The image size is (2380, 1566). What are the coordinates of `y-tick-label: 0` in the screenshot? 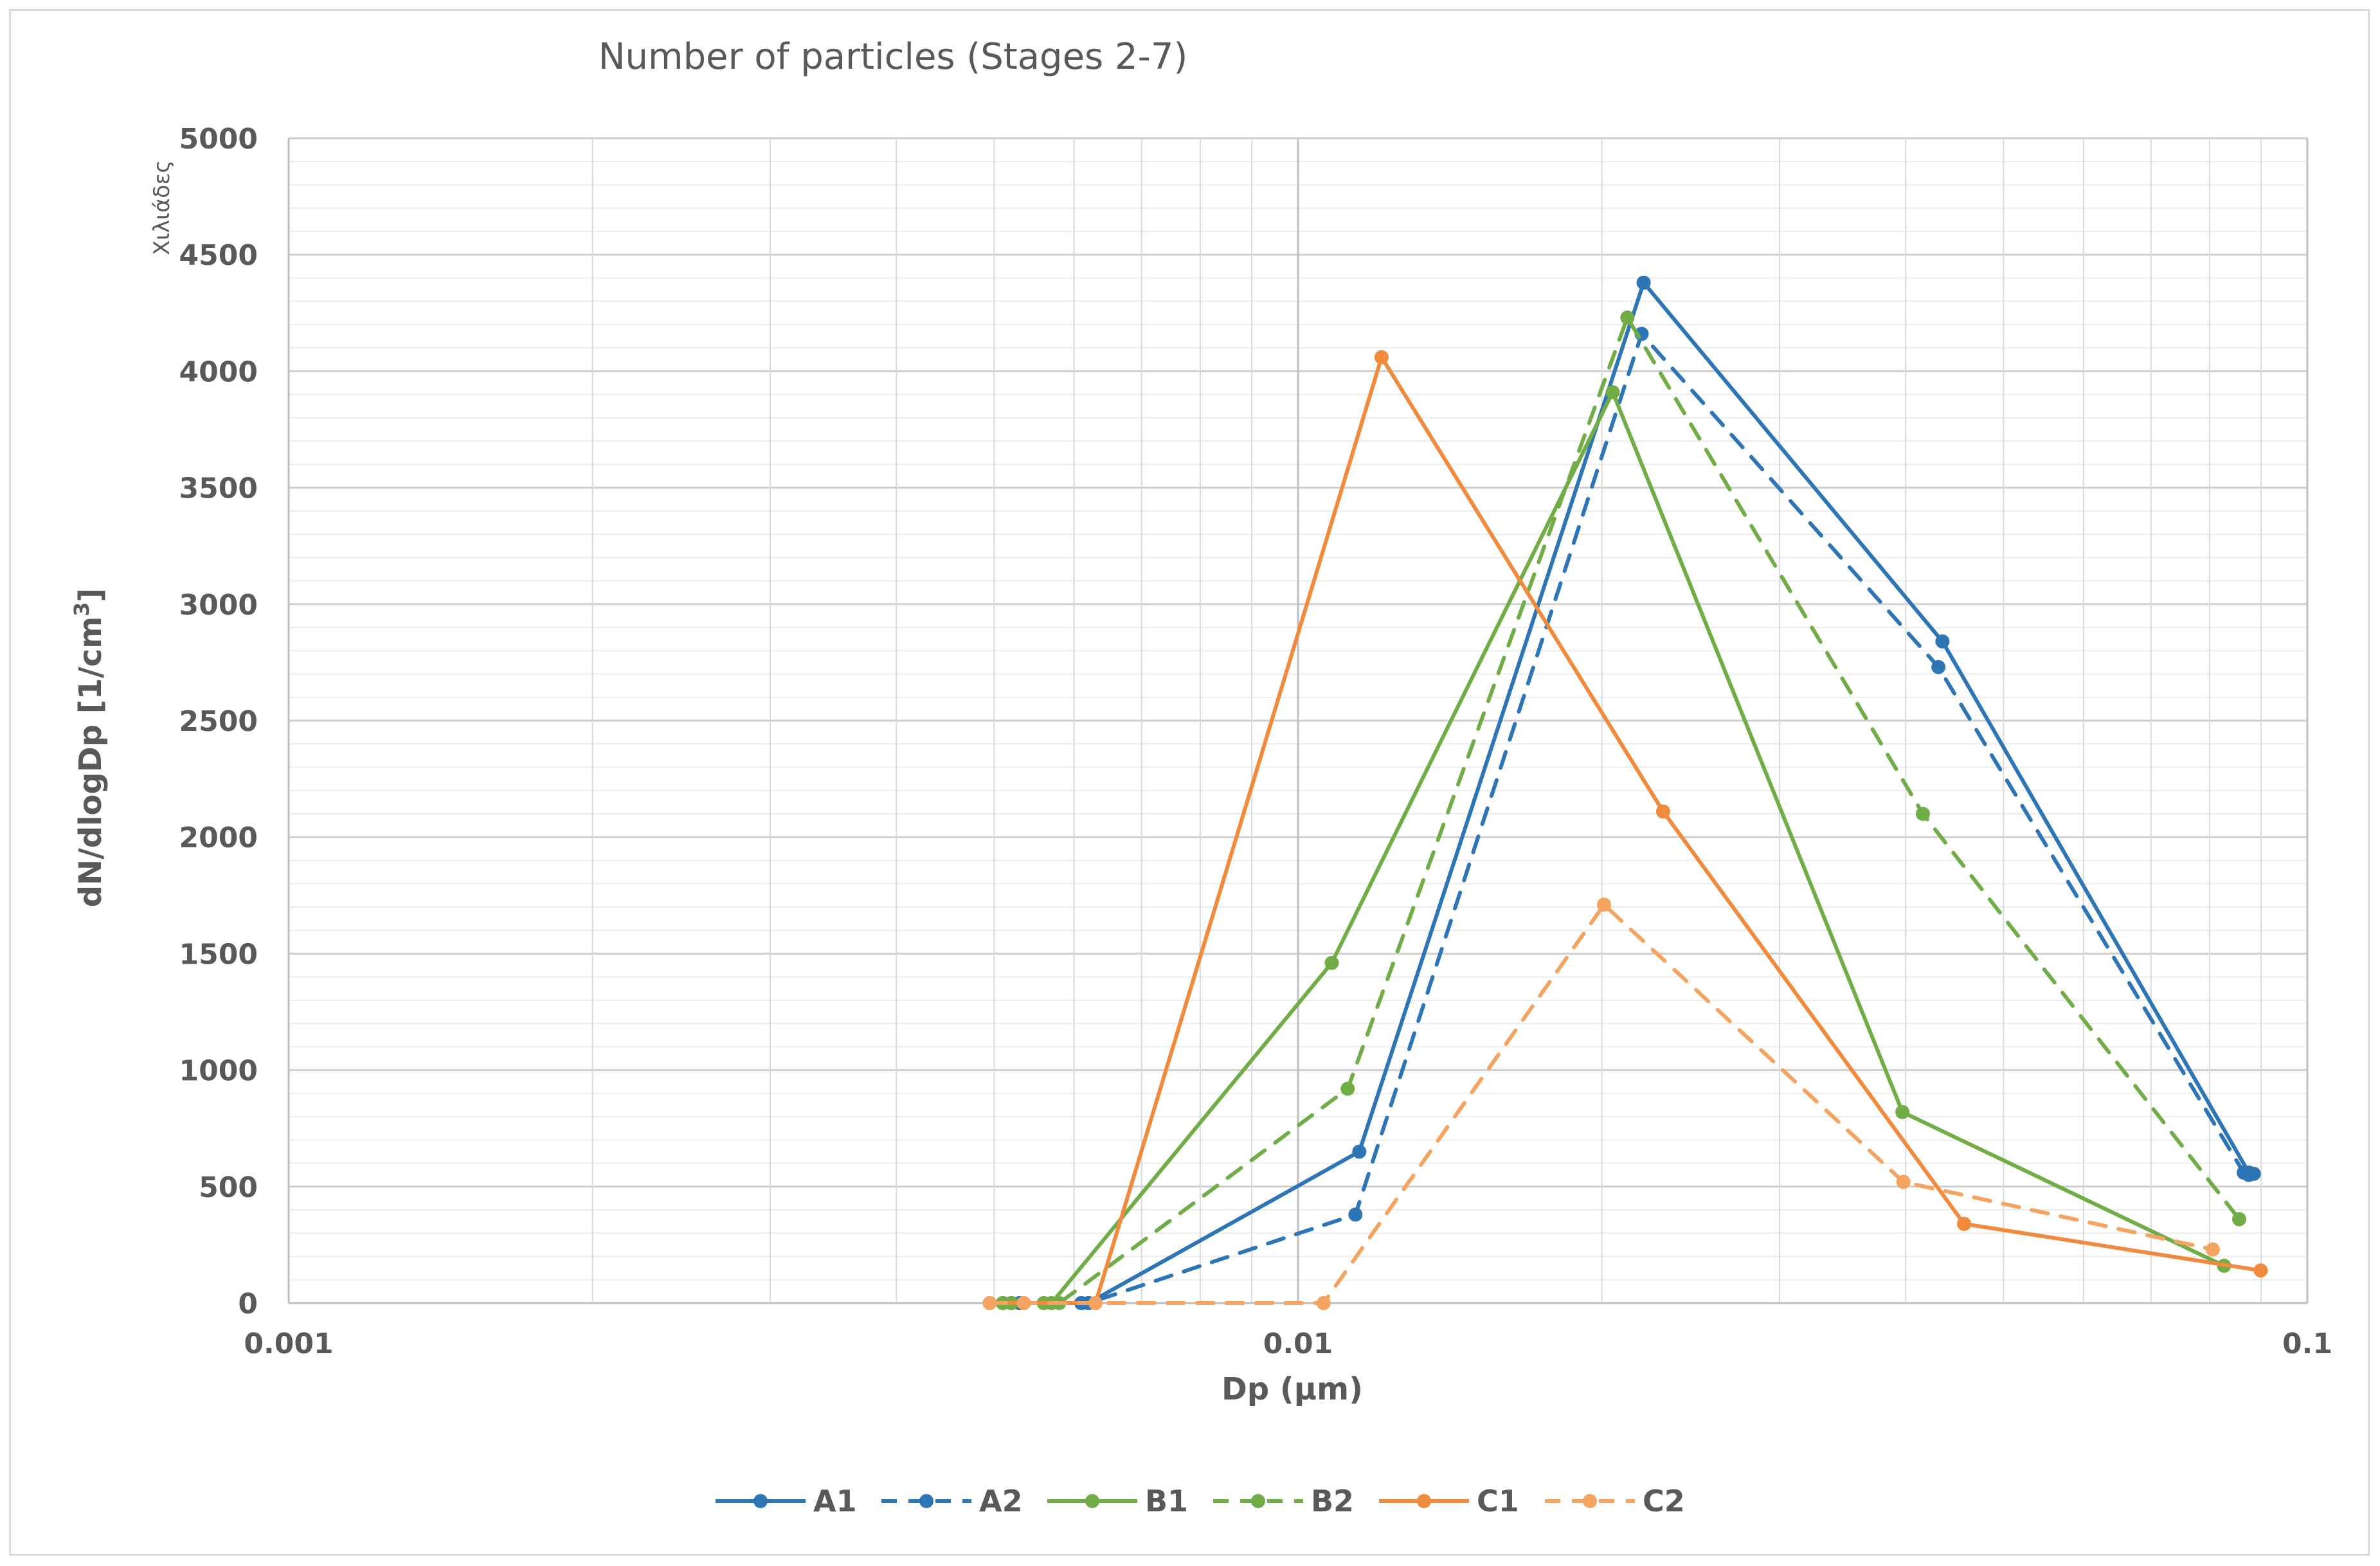 It's located at (248, 1304).